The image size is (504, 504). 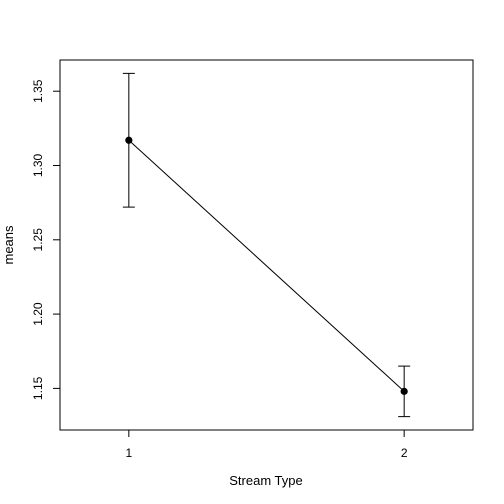 I want to click on x-axis-title: Stream Type, so click(x=265, y=480).